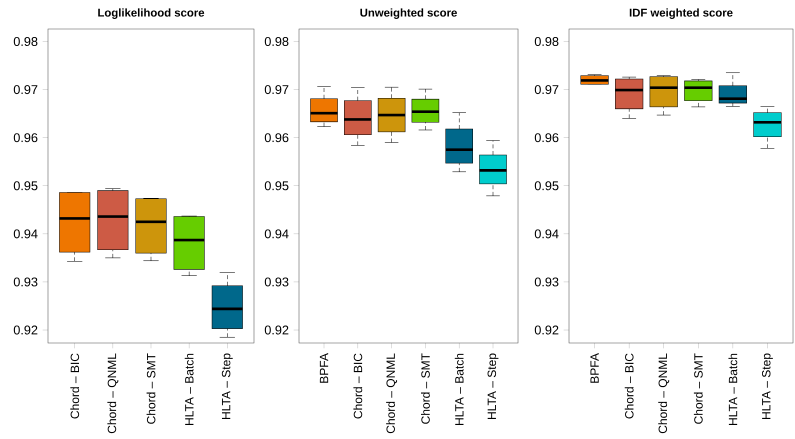 Image resolution: width=795 pixels, height=439 pixels. Describe the element at coordinates (151, 13) in the screenshot. I see `chart-title: Loglikelihood score` at that location.